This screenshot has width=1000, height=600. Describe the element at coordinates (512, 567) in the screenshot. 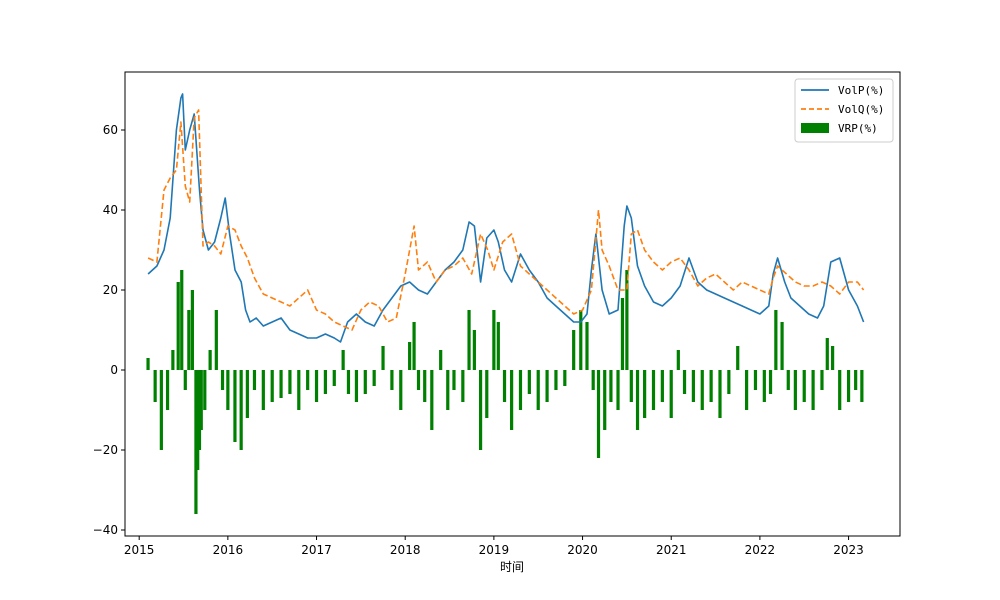

I see `x-axis-label: 时间` at that location.